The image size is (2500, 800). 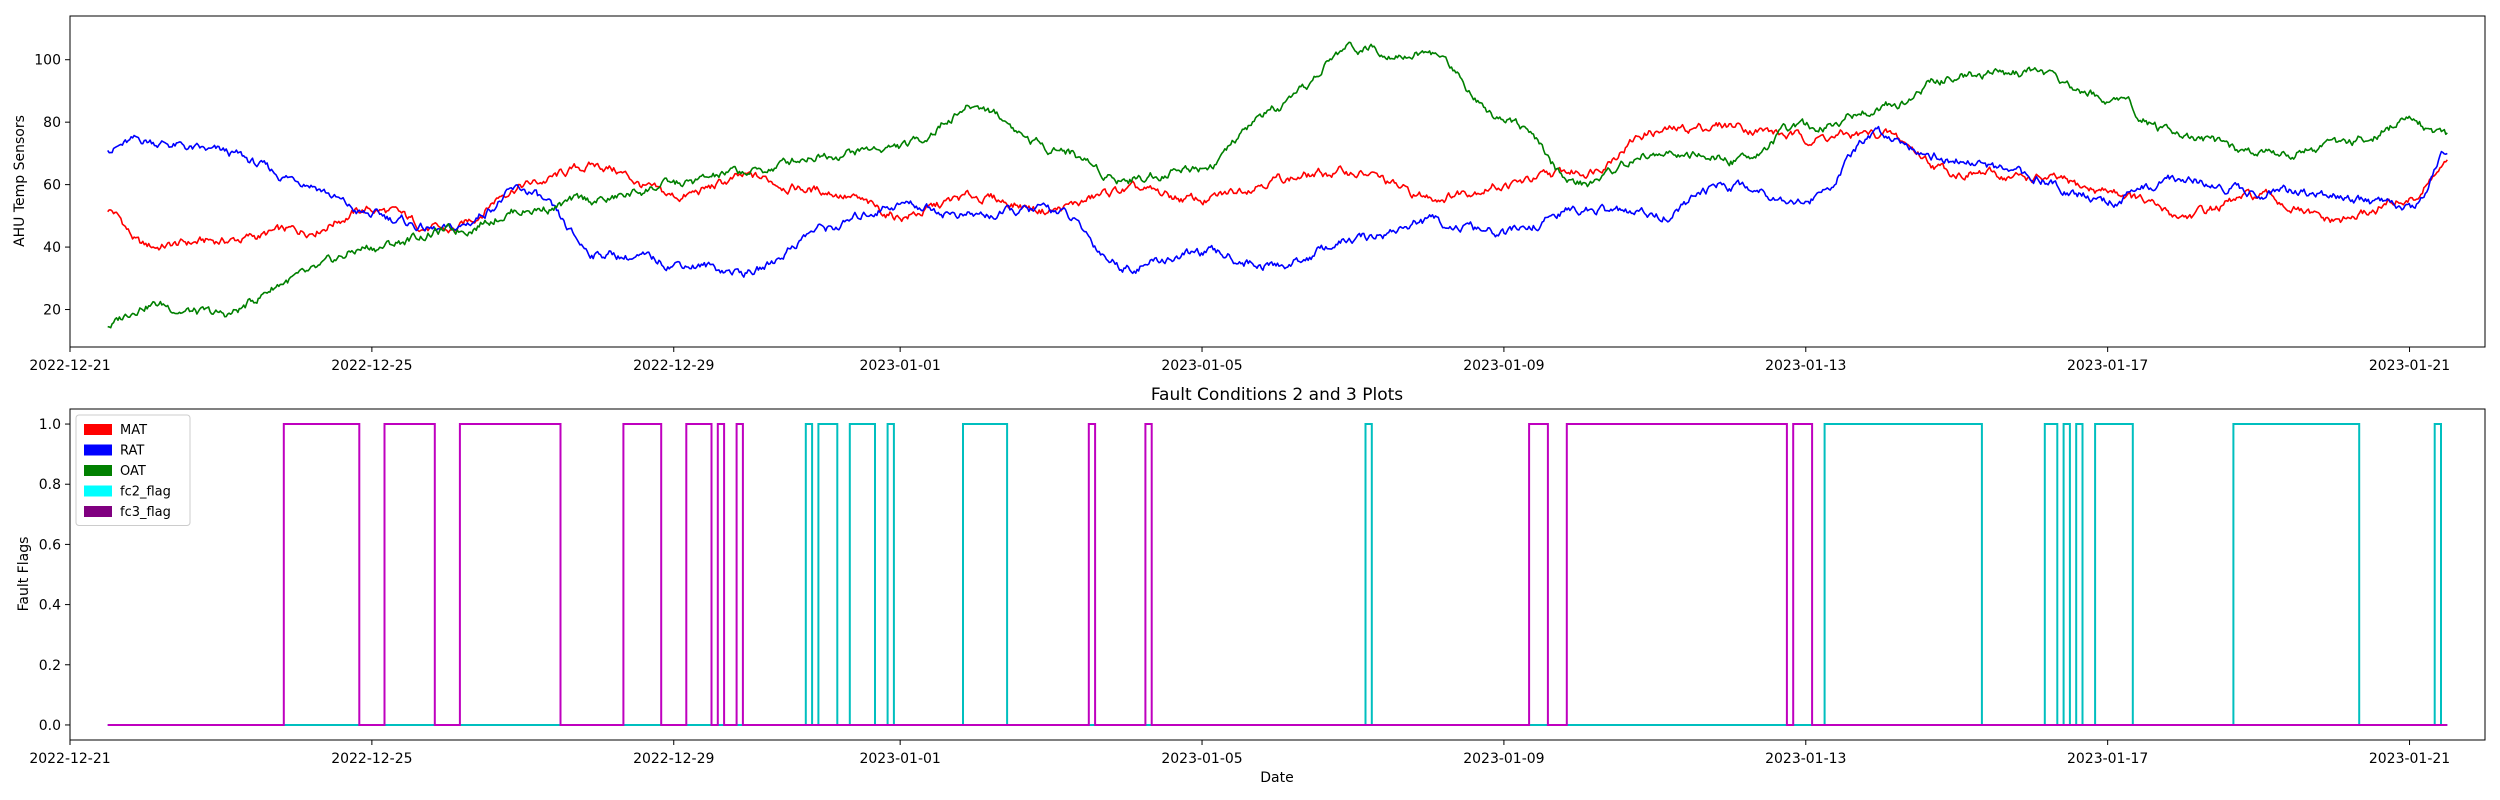 I want to click on temp-sensors-y-ticks: 20 40 60 80 100, so click(x=52, y=186).